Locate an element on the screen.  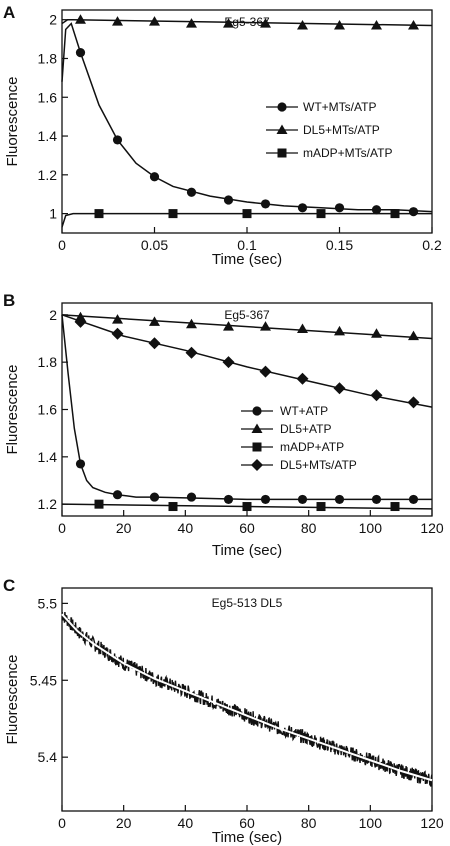
x-tick-label: 100 is located at coordinates (371, 823).